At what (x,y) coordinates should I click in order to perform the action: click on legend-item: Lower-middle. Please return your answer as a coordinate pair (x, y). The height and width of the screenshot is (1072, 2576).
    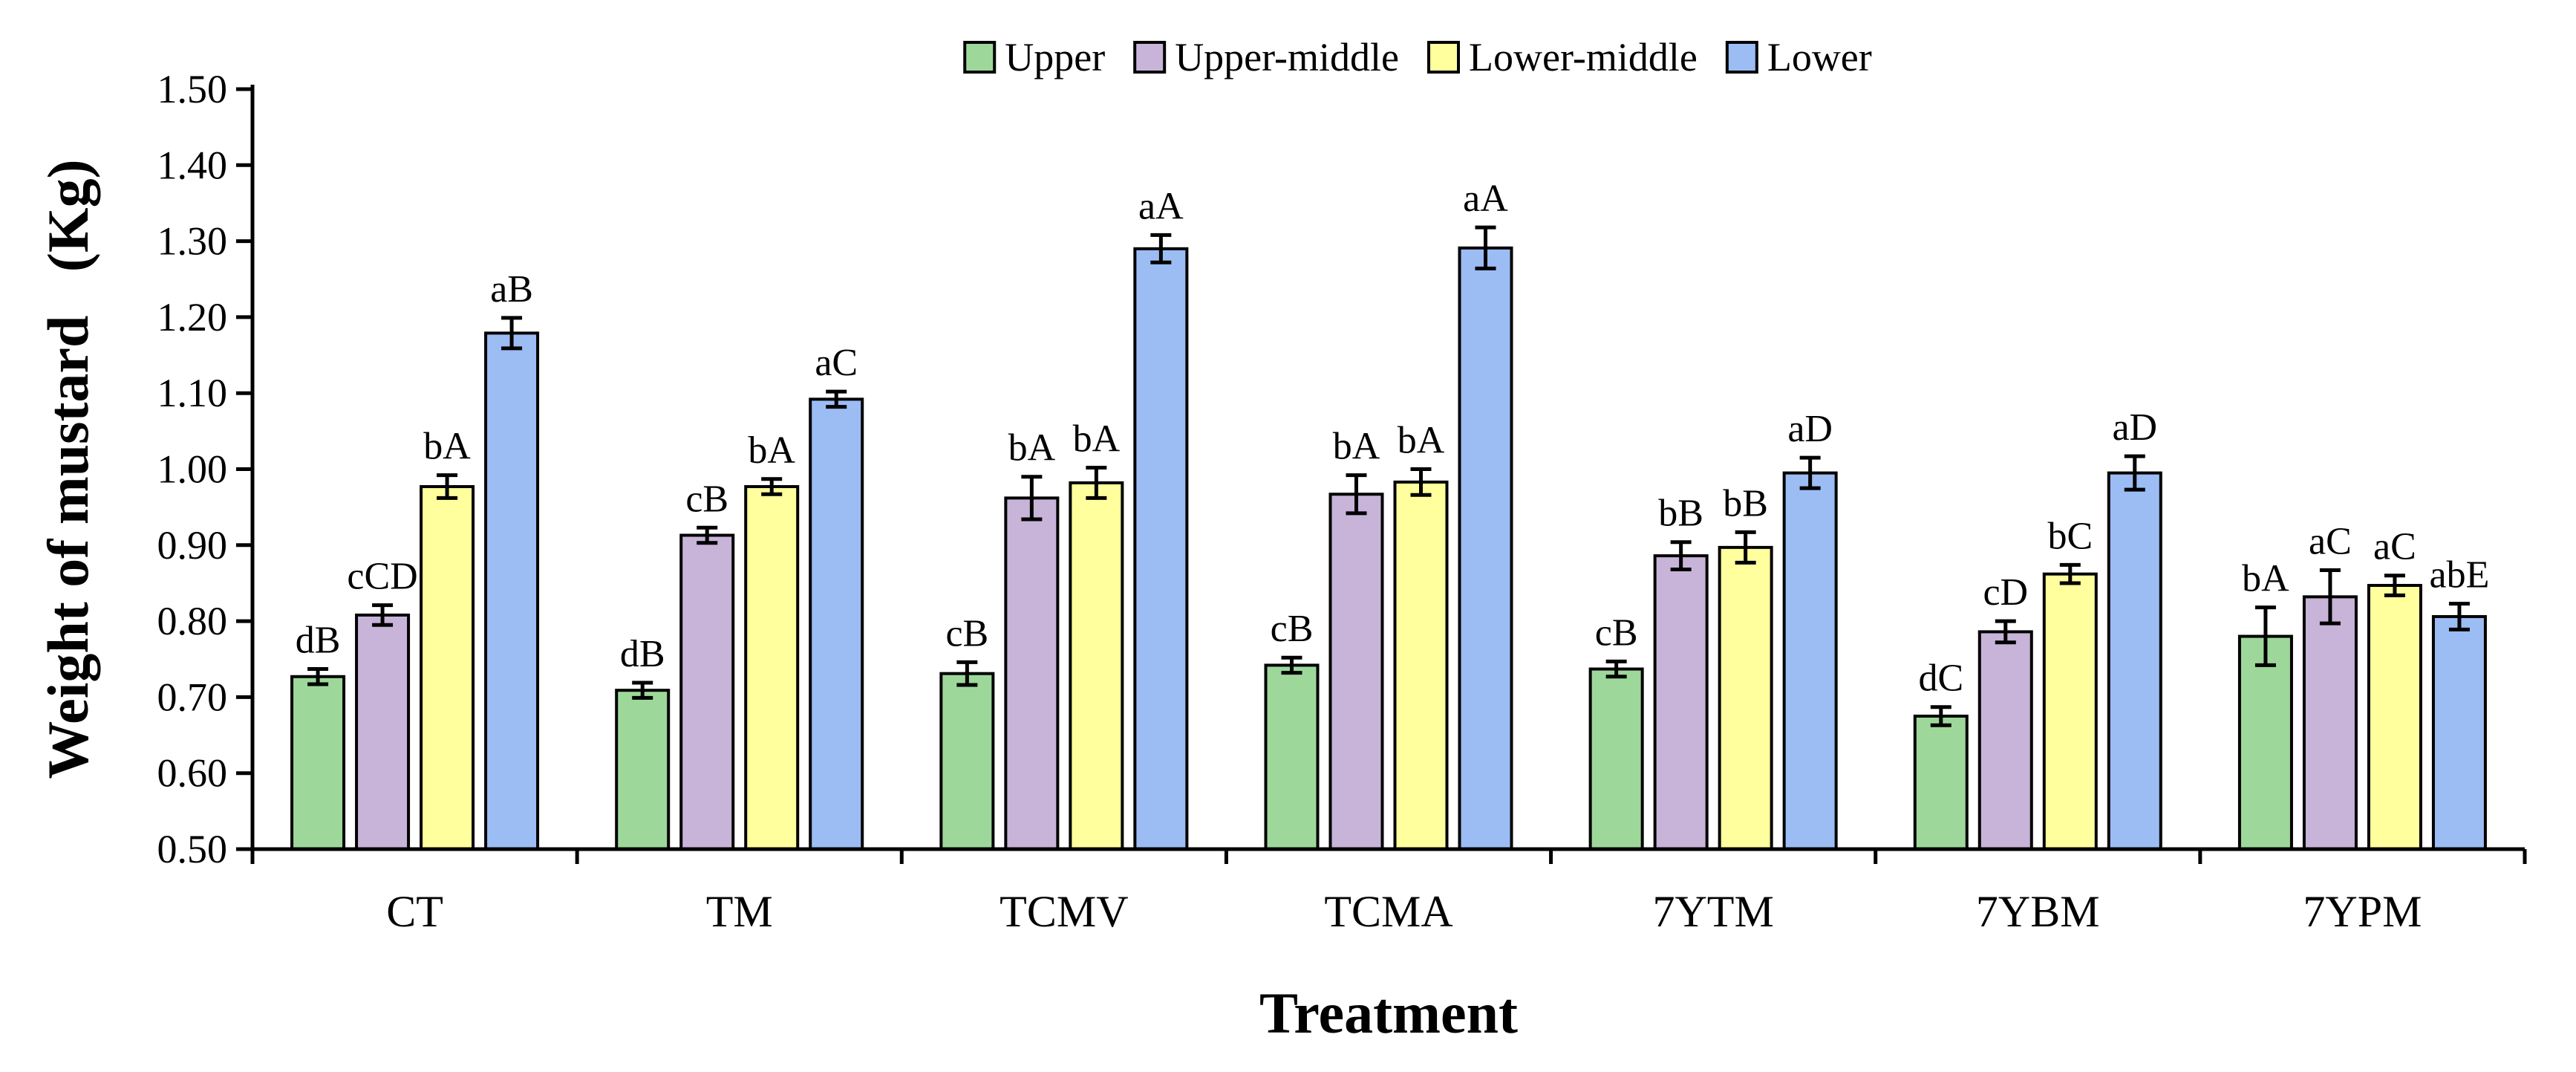
    Looking at the image, I should click on (1562, 57).